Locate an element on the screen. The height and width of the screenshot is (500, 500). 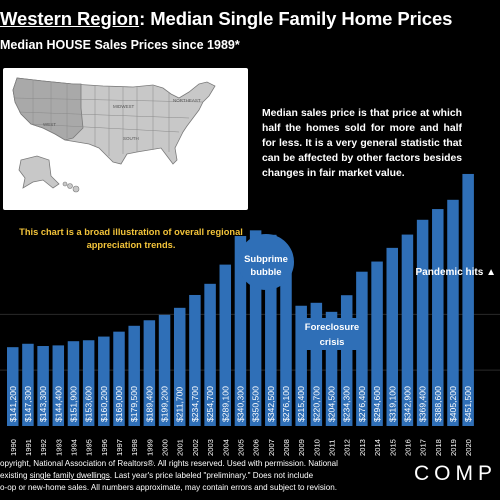
year-label-2020: 2020 is located at coordinates (468, 447).